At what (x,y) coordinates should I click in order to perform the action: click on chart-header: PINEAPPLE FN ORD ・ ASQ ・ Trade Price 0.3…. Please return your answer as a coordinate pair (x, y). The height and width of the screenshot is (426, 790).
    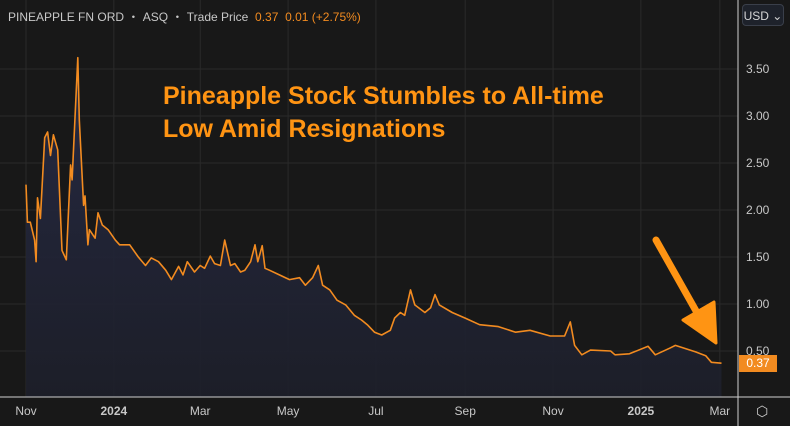
    Looking at the image, I should click on (184, 16).